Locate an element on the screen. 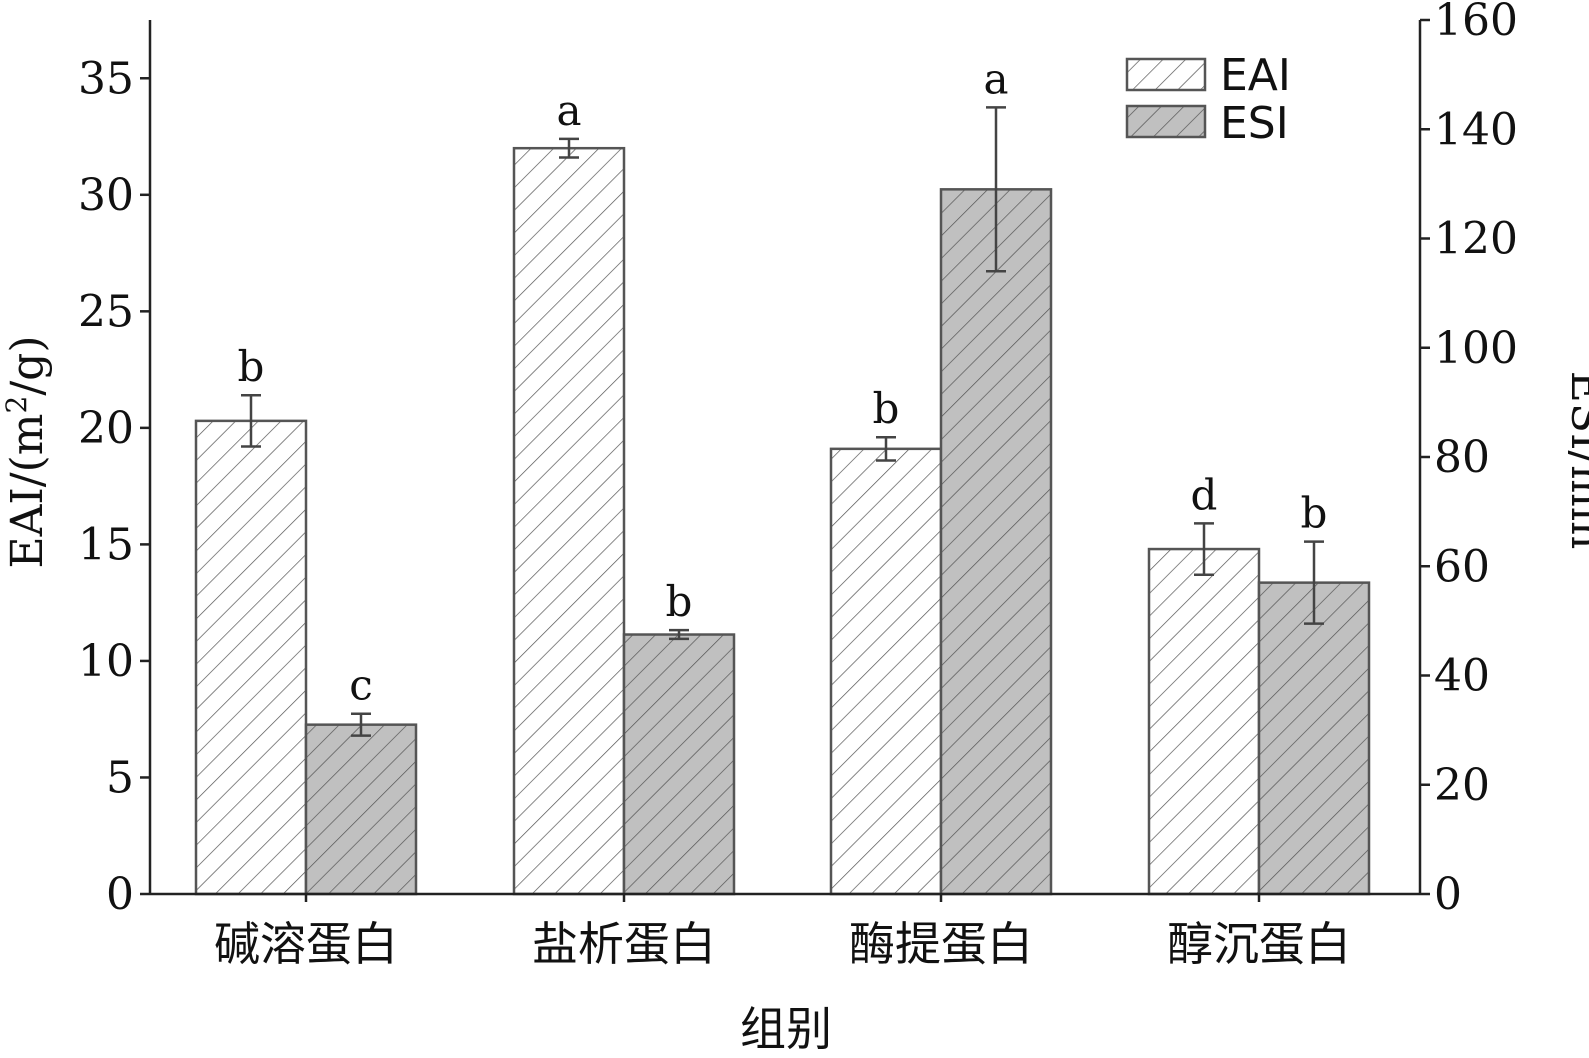 Image resolution: width=1589 pixels, height=1058 pixels. legend-swatch-esi is located at coordinates (1166, 121).